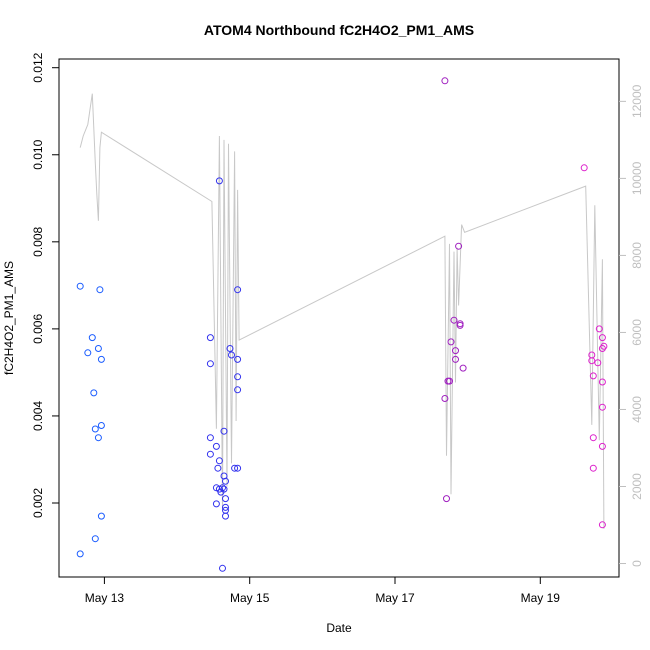 This screenshot has width=650, height=650. What do you see at coordinates (105, 598) in the screenshot?
I see `x-tick-label: May 13` at bounding box center [105, 598].